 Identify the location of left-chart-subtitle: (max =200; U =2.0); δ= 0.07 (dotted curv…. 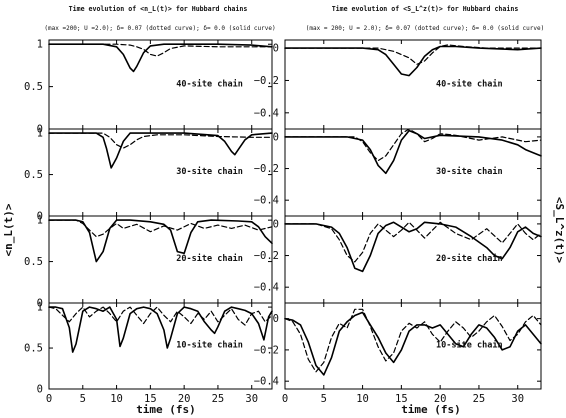
(159, 28).